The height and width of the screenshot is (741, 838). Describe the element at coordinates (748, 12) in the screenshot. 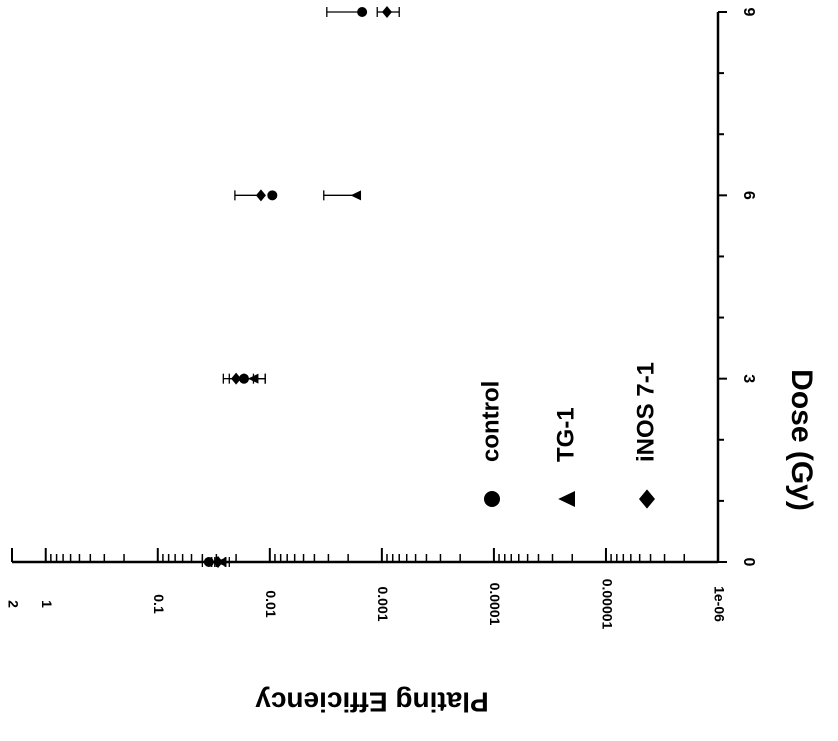

I see `x-tick-label: 9` at that location.